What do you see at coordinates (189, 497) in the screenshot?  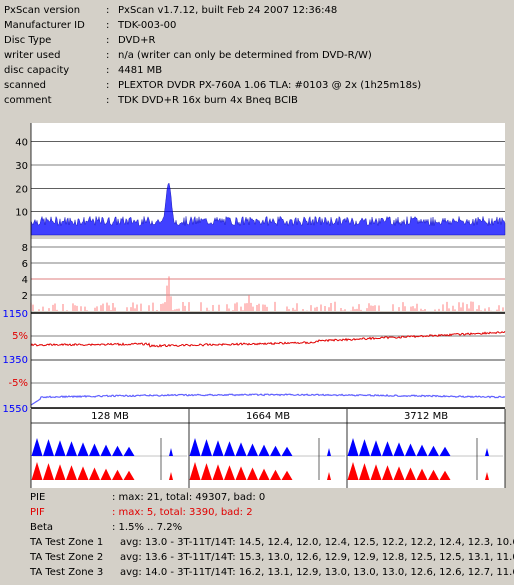 I see `footer-value: : max: 21, total: 49307, bad: 0` at bounding box center [189, 497].